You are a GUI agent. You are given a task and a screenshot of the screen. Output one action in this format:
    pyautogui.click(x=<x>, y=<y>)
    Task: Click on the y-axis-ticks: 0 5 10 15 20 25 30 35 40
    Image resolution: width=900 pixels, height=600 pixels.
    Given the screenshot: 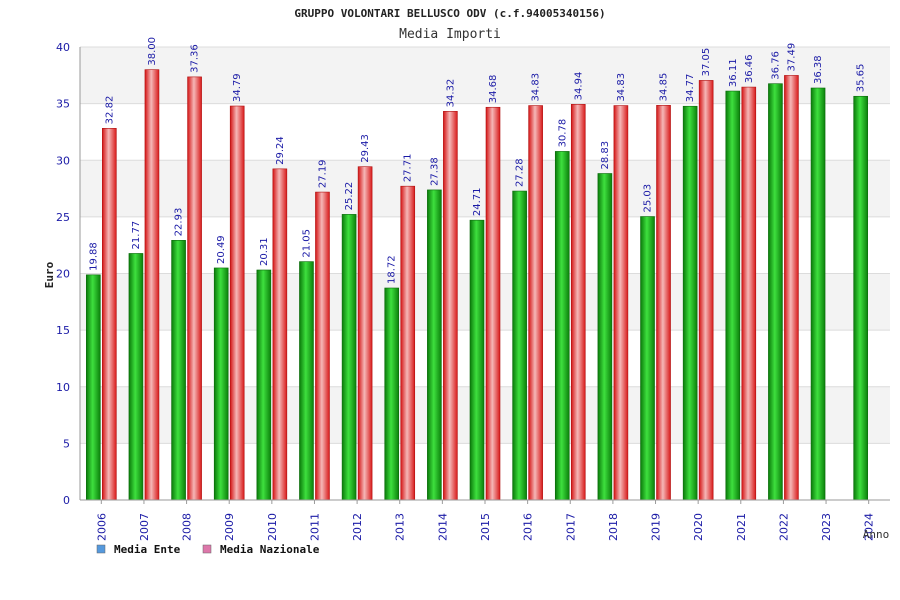 What is the action you would take?
    pyautogui.click(x=63, y=274)
    